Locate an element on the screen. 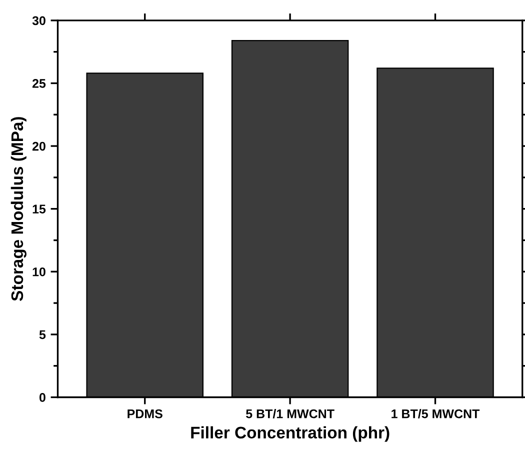 Image resolution: width=525 pixels, height=454 pixels. y-tick-label: 15 is located at coordinates (39, 209).